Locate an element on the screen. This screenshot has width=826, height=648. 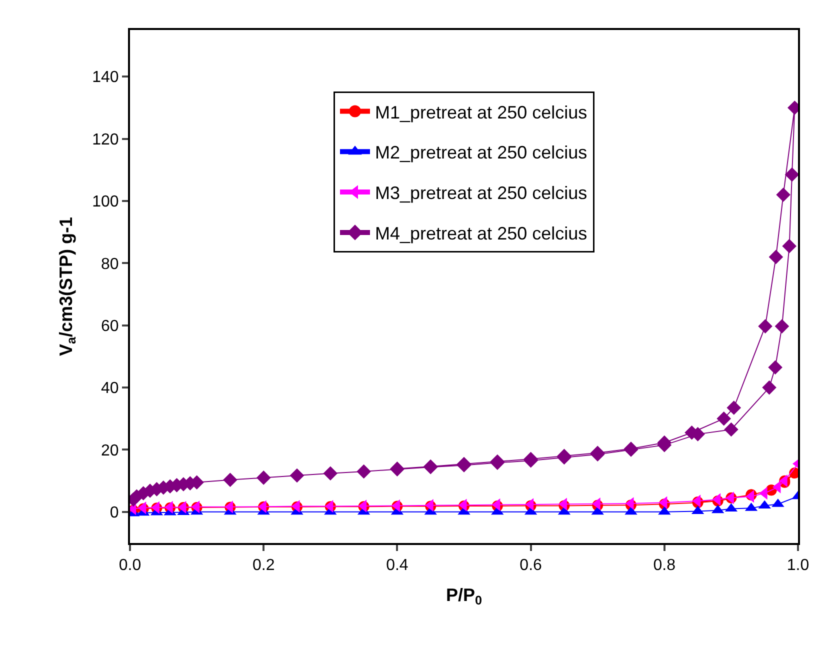
y-tick-label: 20 is located at coordinates (110, 451).